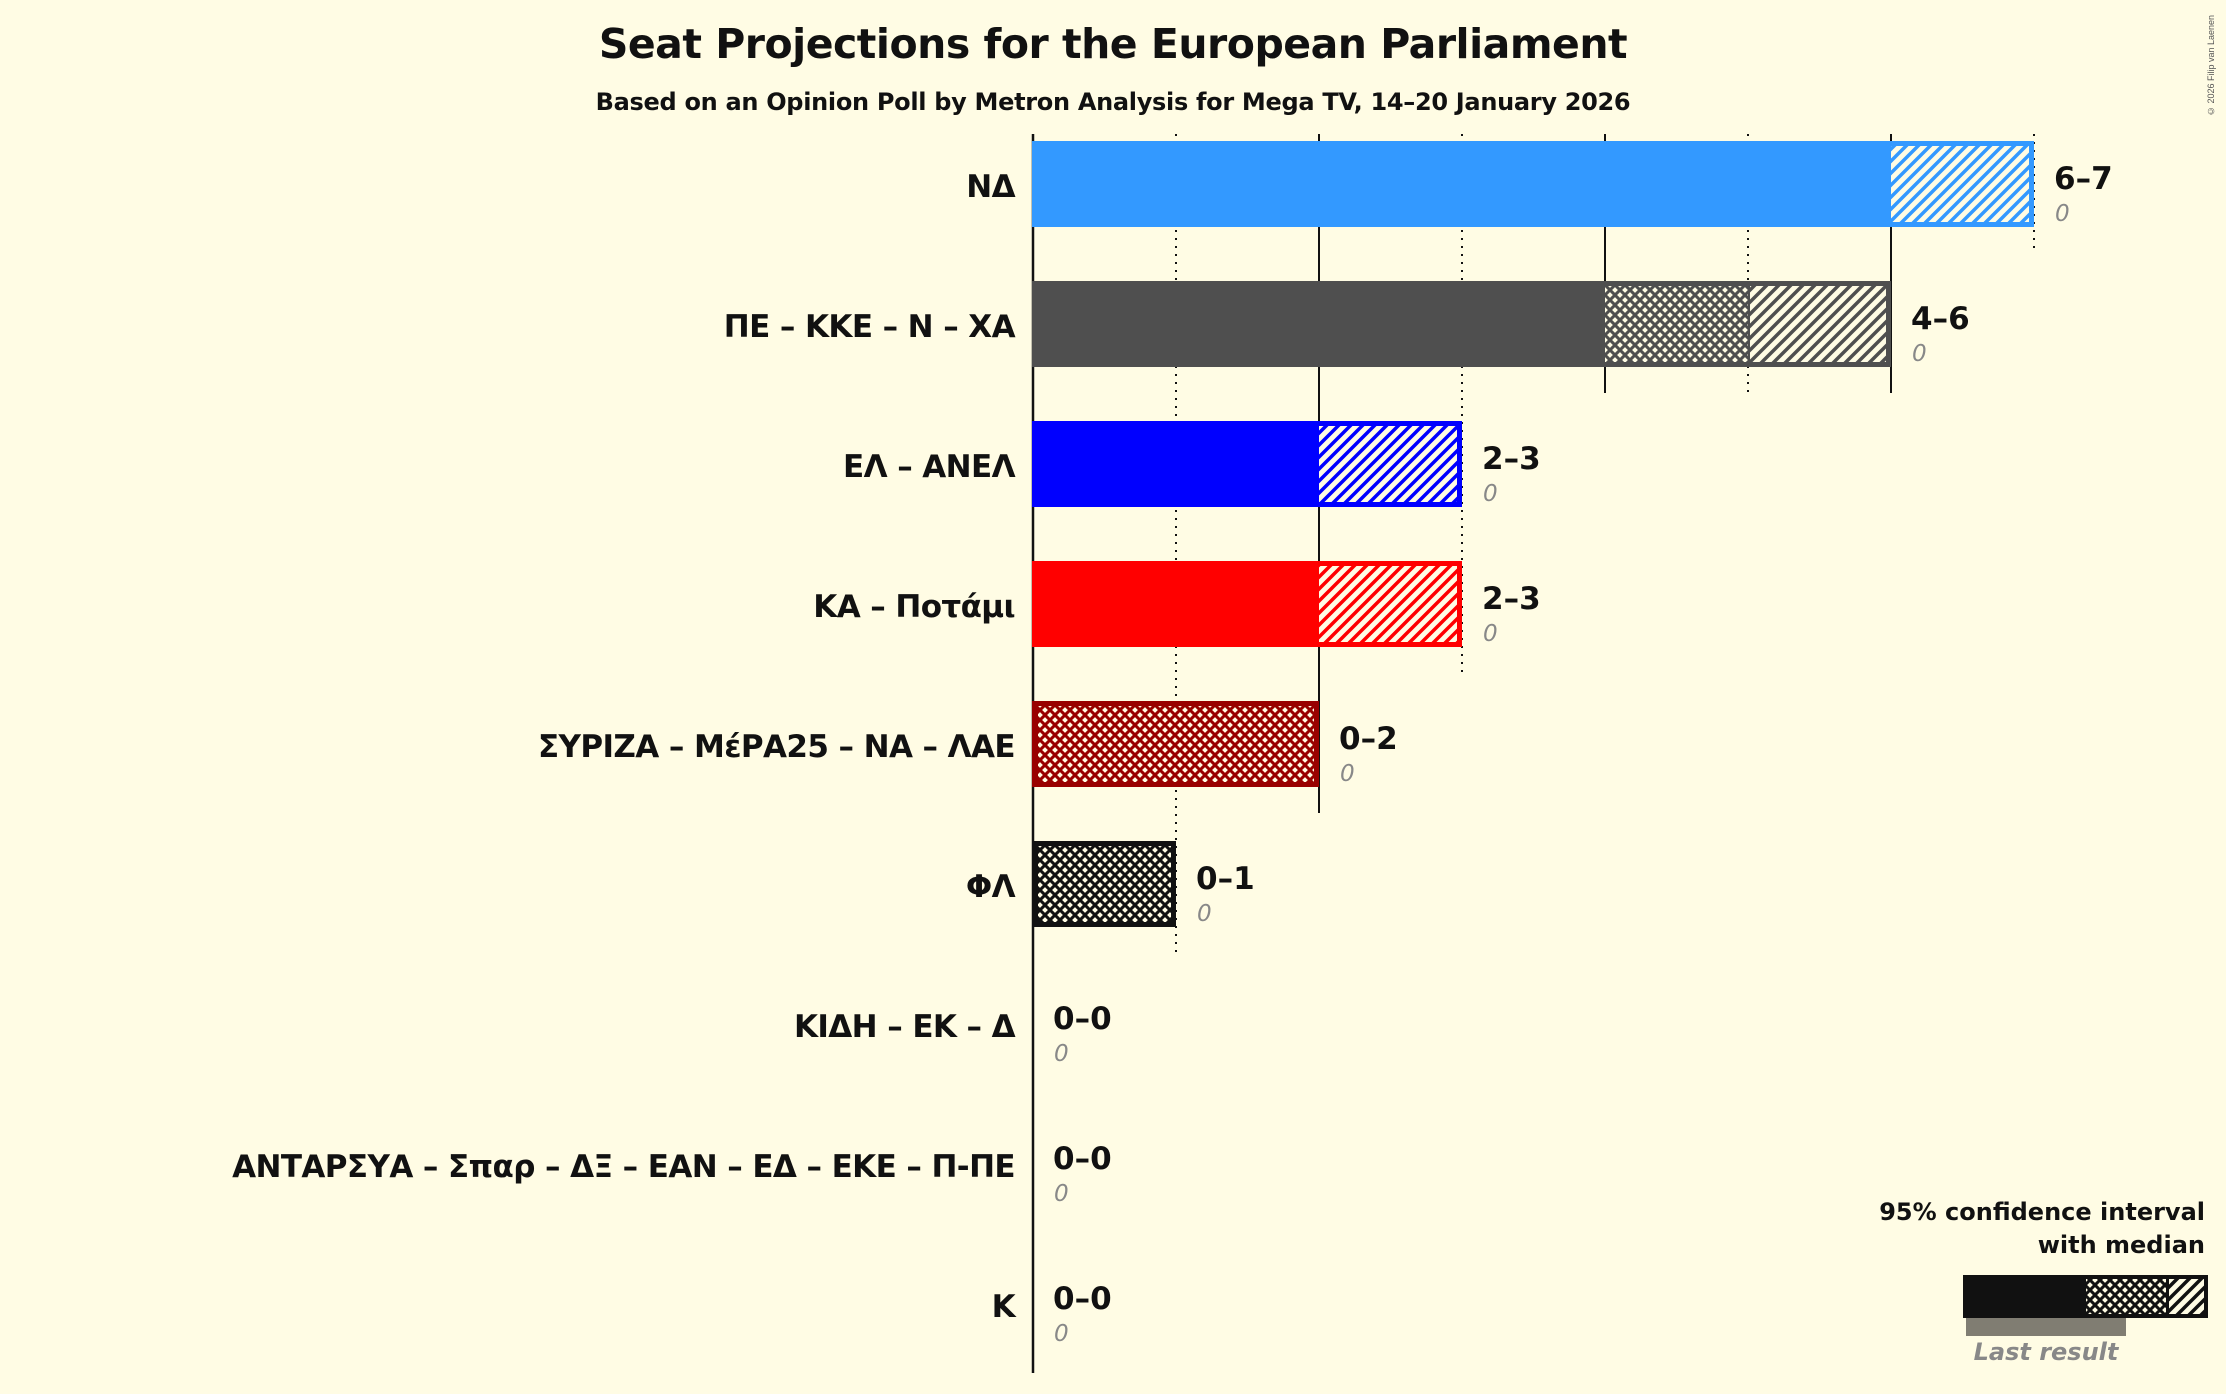  I want to click on party-label: ΚΙΔΗ – ΕΚ – Δ, so click(904, 1027).